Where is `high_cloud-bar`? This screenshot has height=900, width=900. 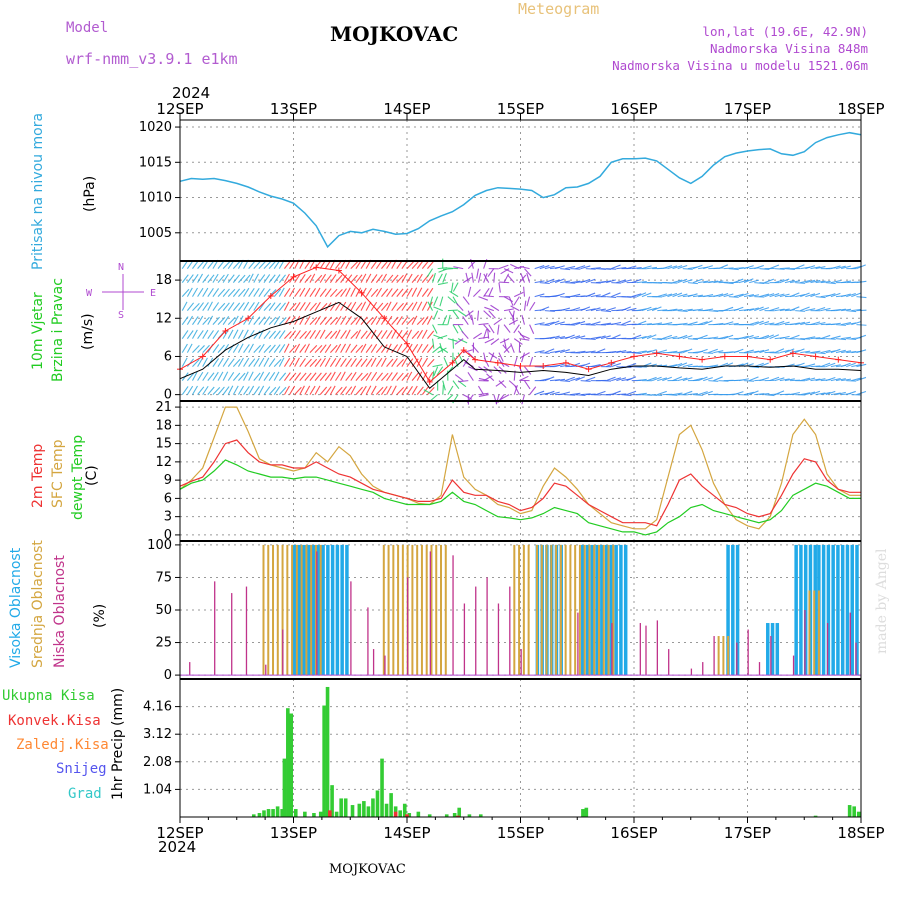 high_cloud-bar is located at coordinates (857, 610).